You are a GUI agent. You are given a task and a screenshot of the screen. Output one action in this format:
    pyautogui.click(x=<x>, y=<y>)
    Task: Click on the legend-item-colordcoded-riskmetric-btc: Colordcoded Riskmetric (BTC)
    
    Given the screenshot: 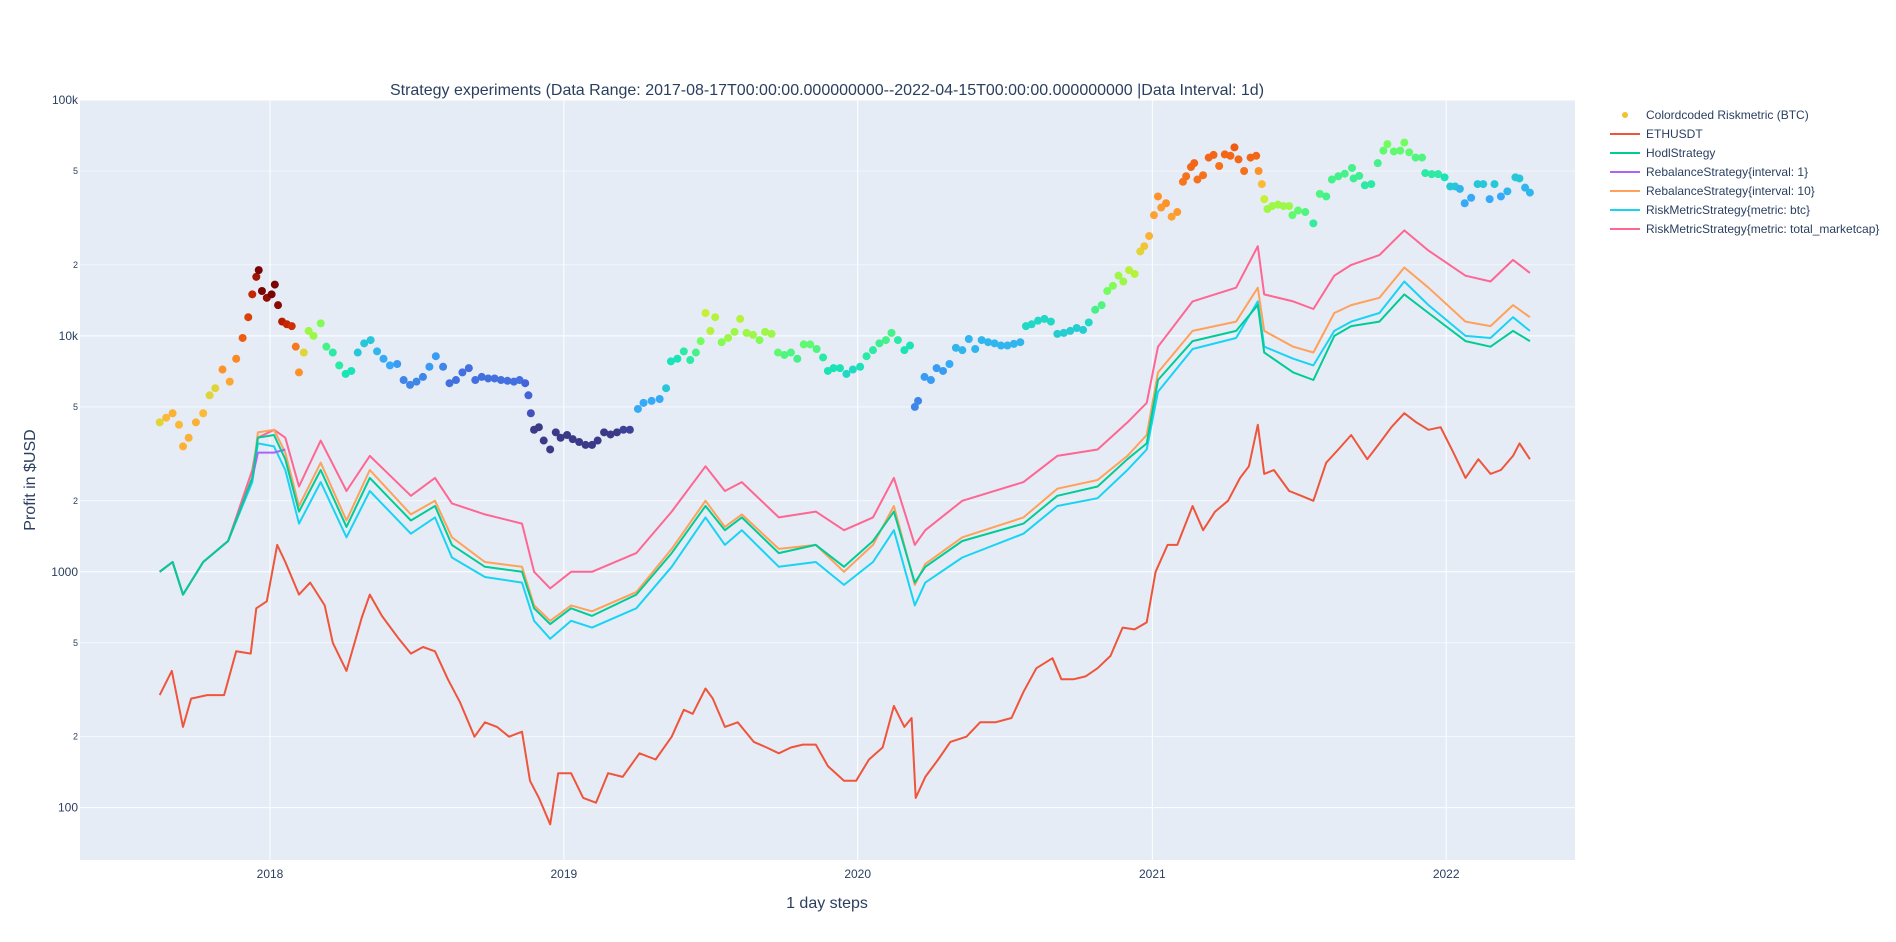 What is the action you would take?
    pyautogui.click(x=1715, y=115)
    